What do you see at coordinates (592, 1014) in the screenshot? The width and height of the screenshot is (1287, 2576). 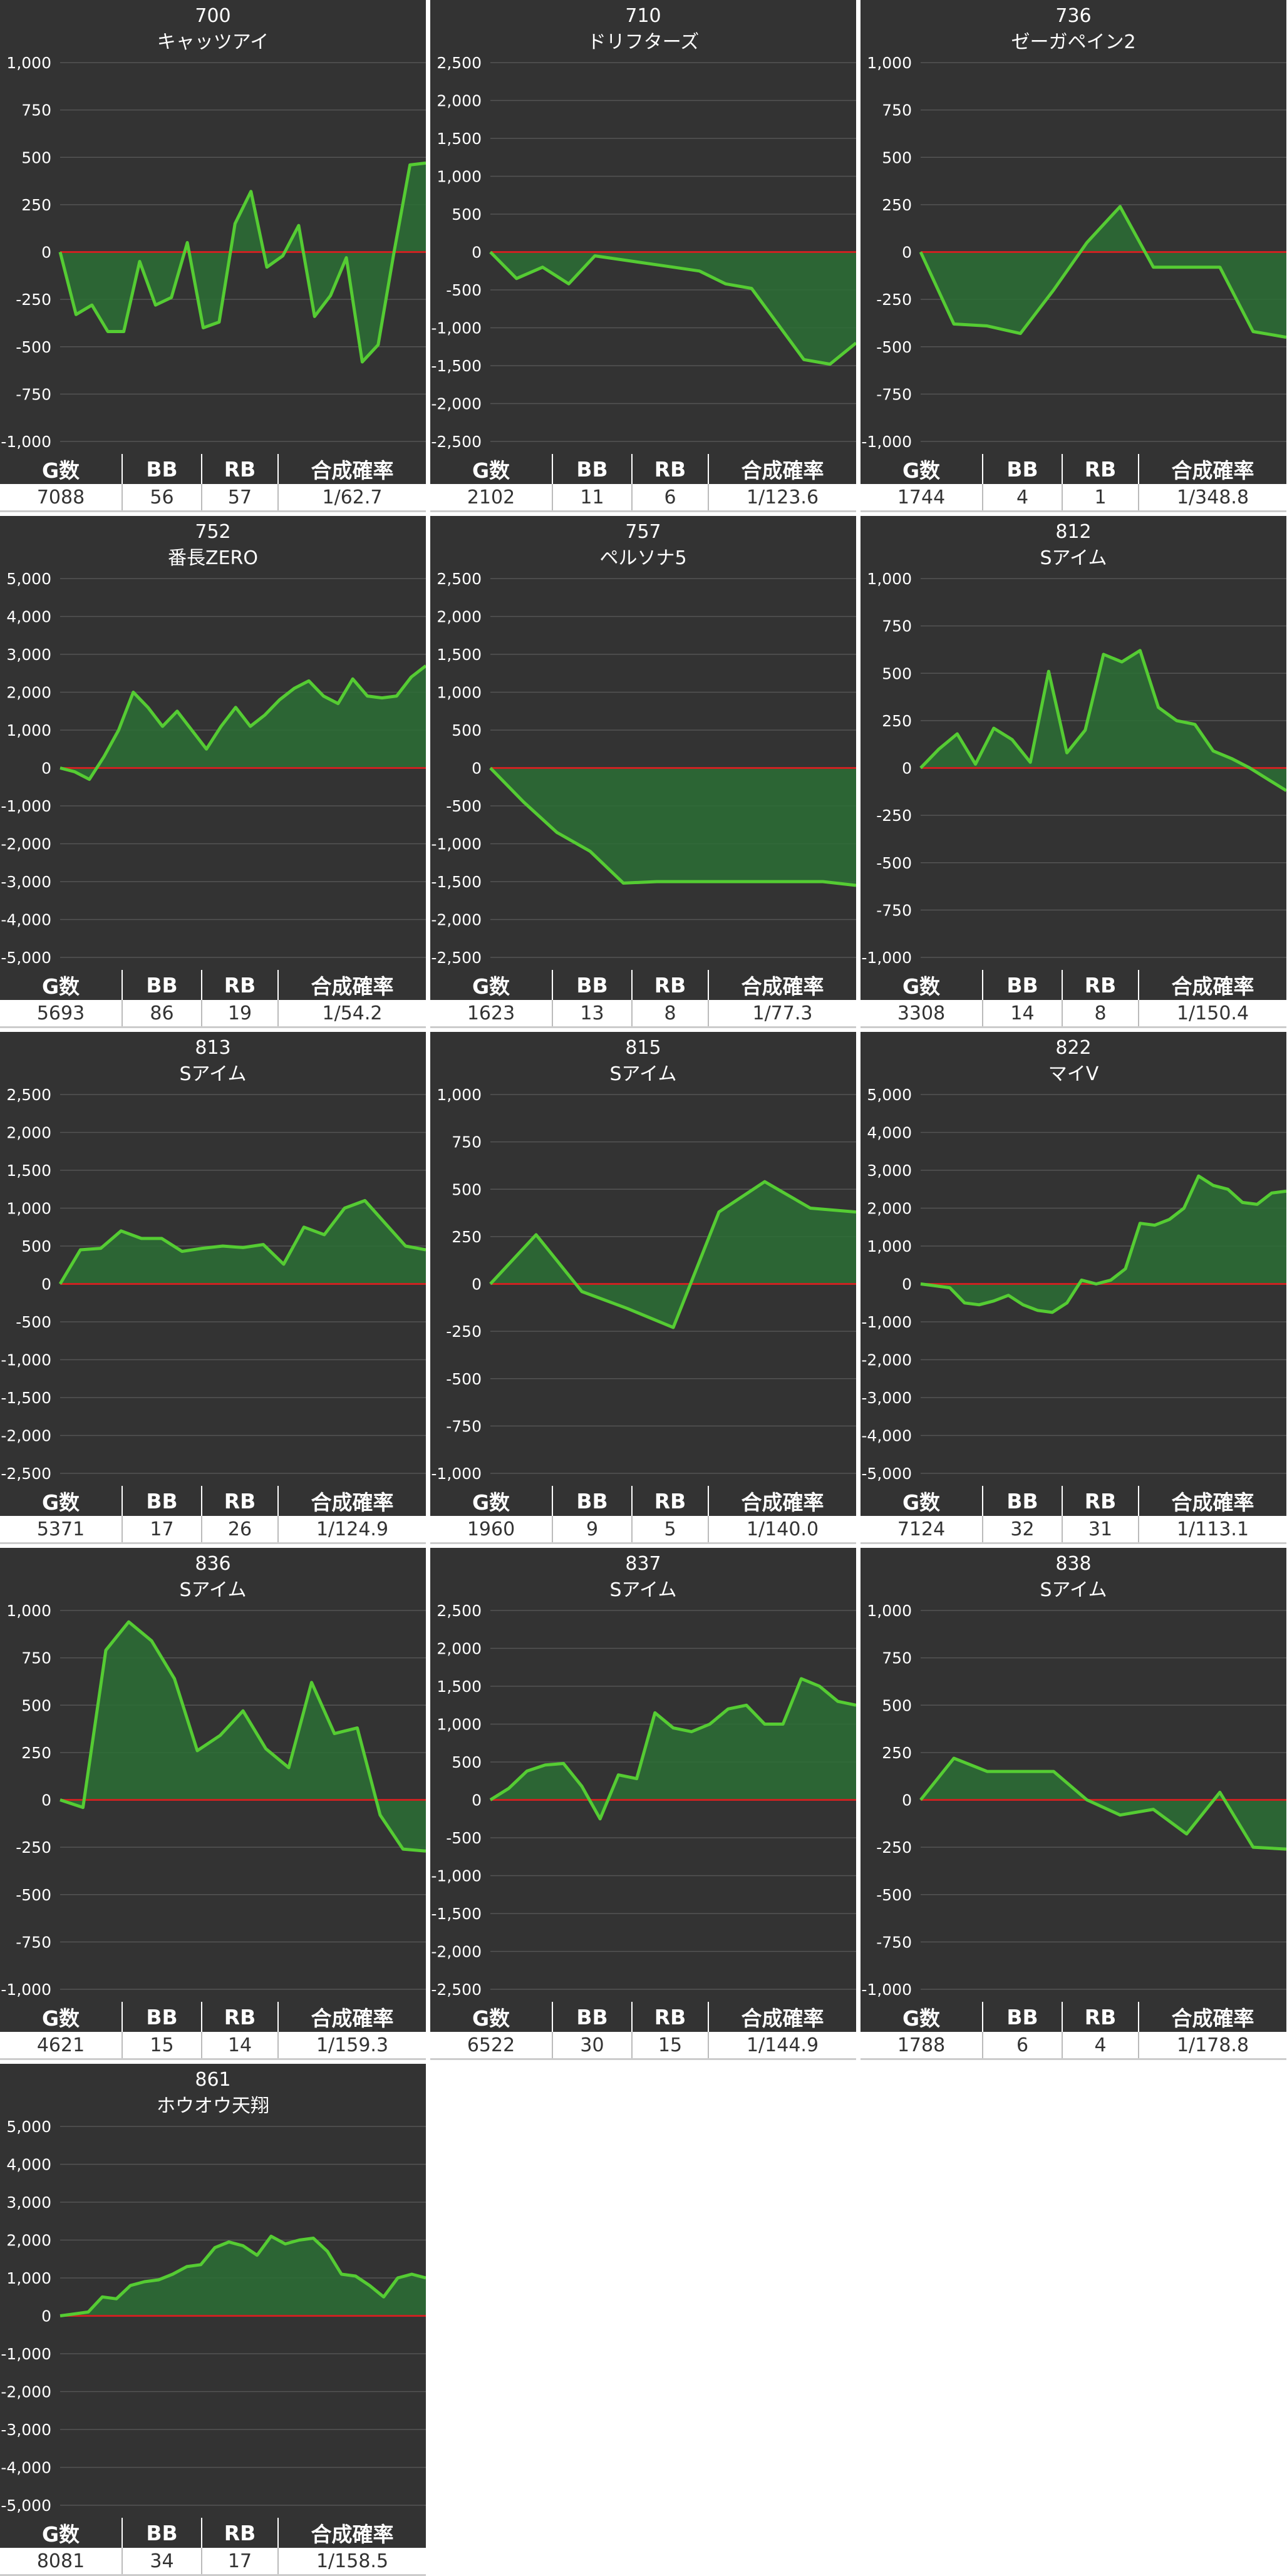 I see `bb-value: 13` at bounding box center [592, 1014].